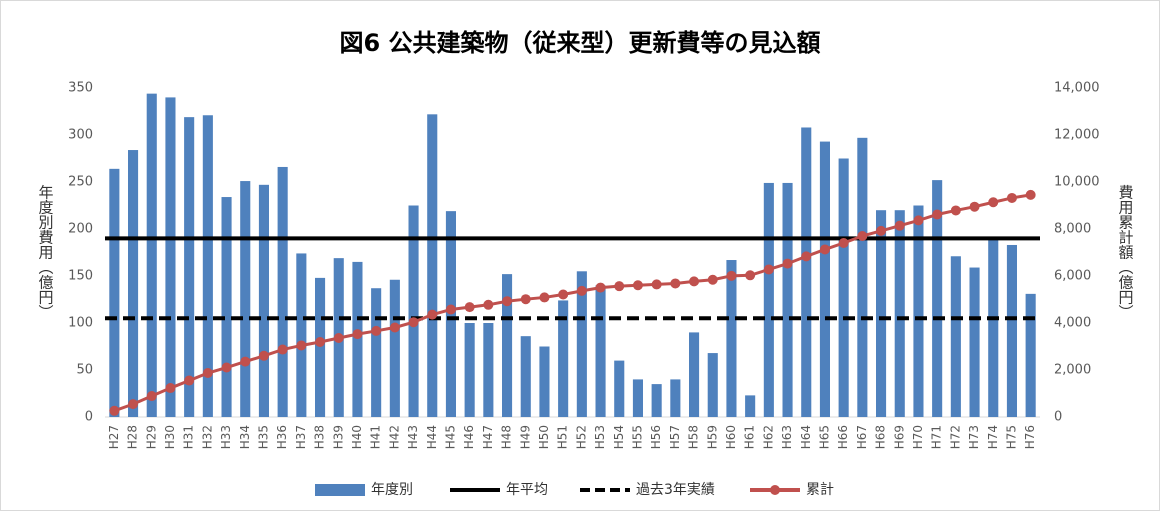  I want to click on legend-label: 年平均, so click(527, 490).